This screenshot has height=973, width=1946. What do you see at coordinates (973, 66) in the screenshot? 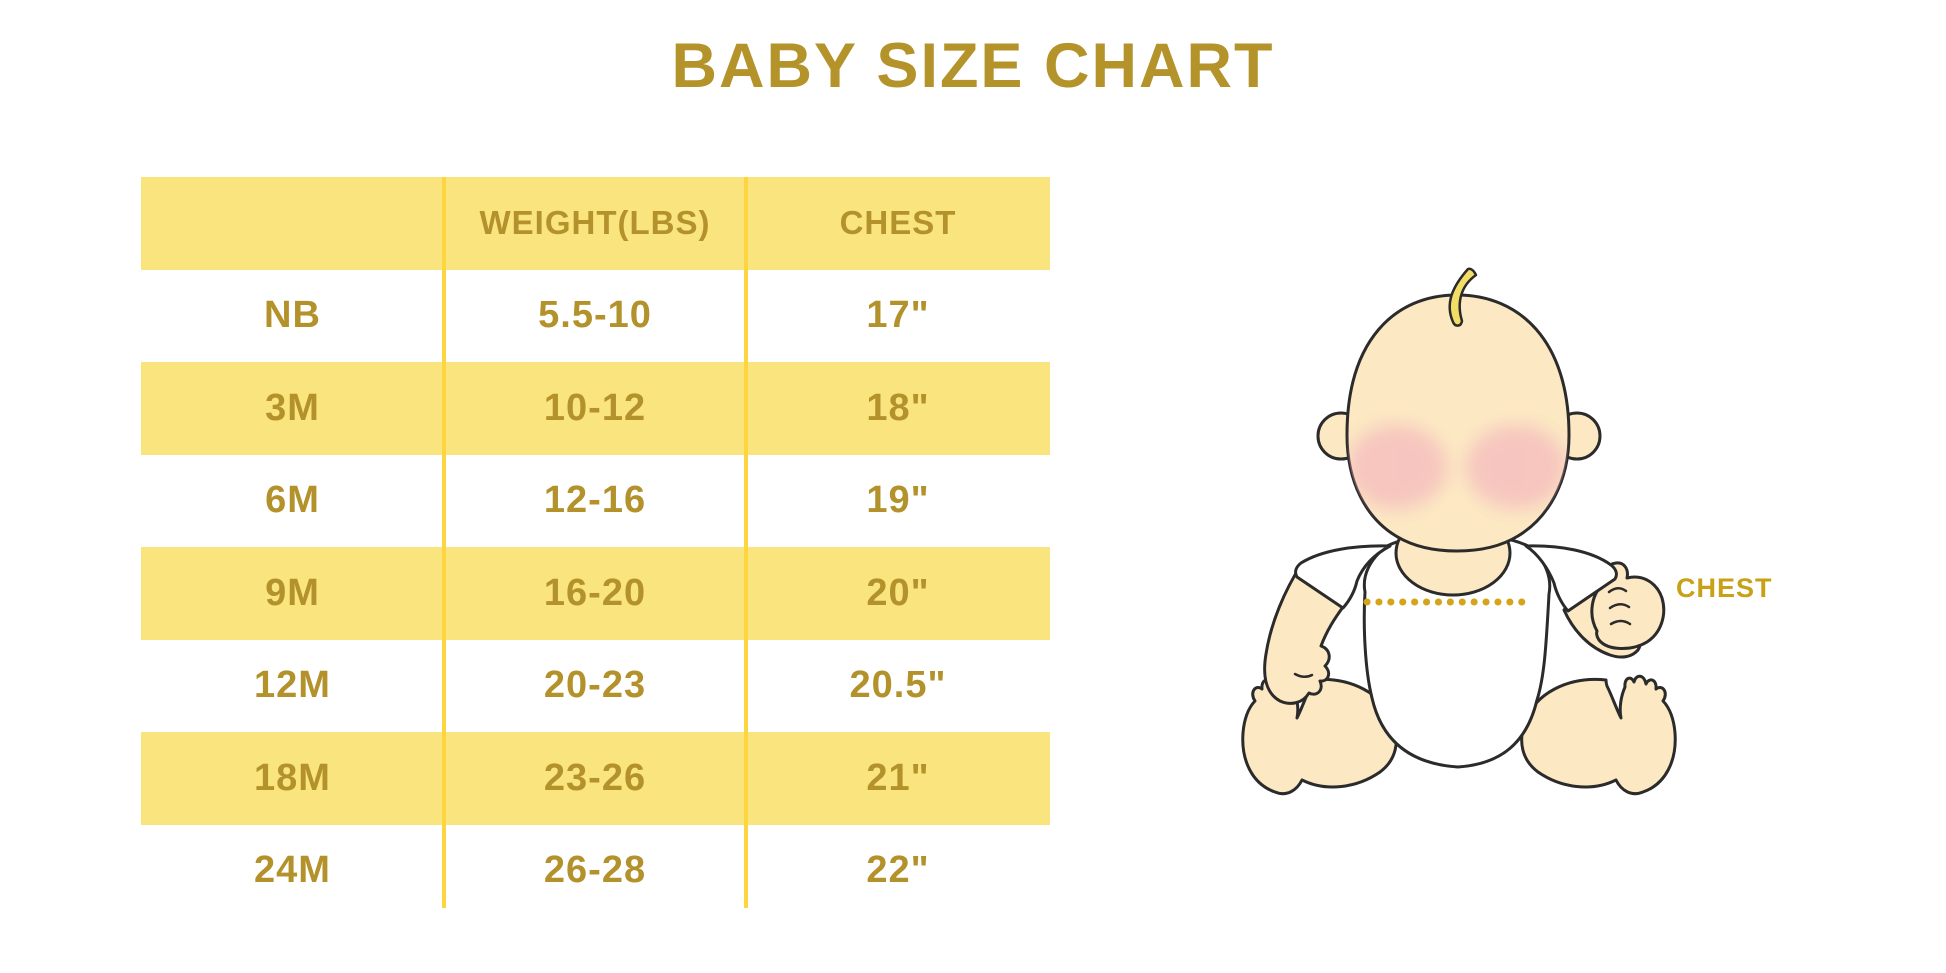
I see `page-title: BABY SIZE CHART` at bounding box center [973, 66].